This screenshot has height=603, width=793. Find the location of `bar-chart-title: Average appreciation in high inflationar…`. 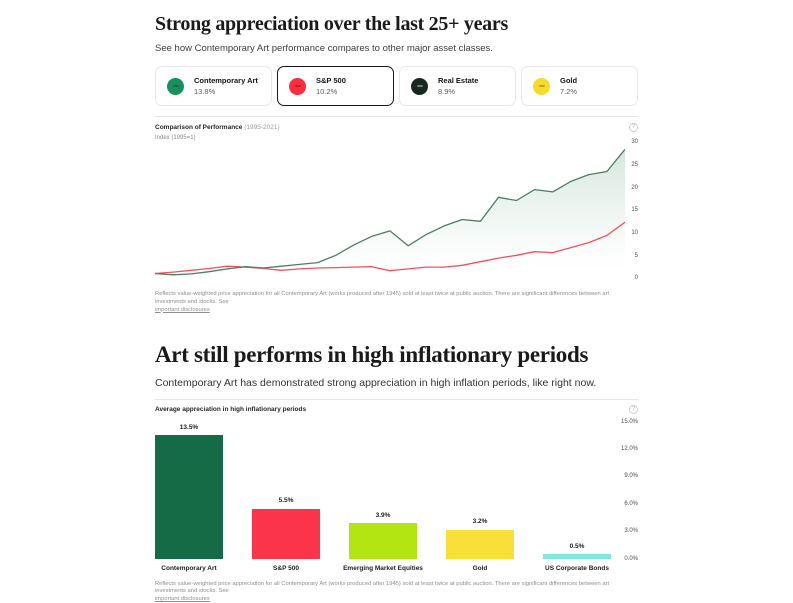

bar-chart-title: Average appreciation in high inflationar… is located at coordinates (231, 409).